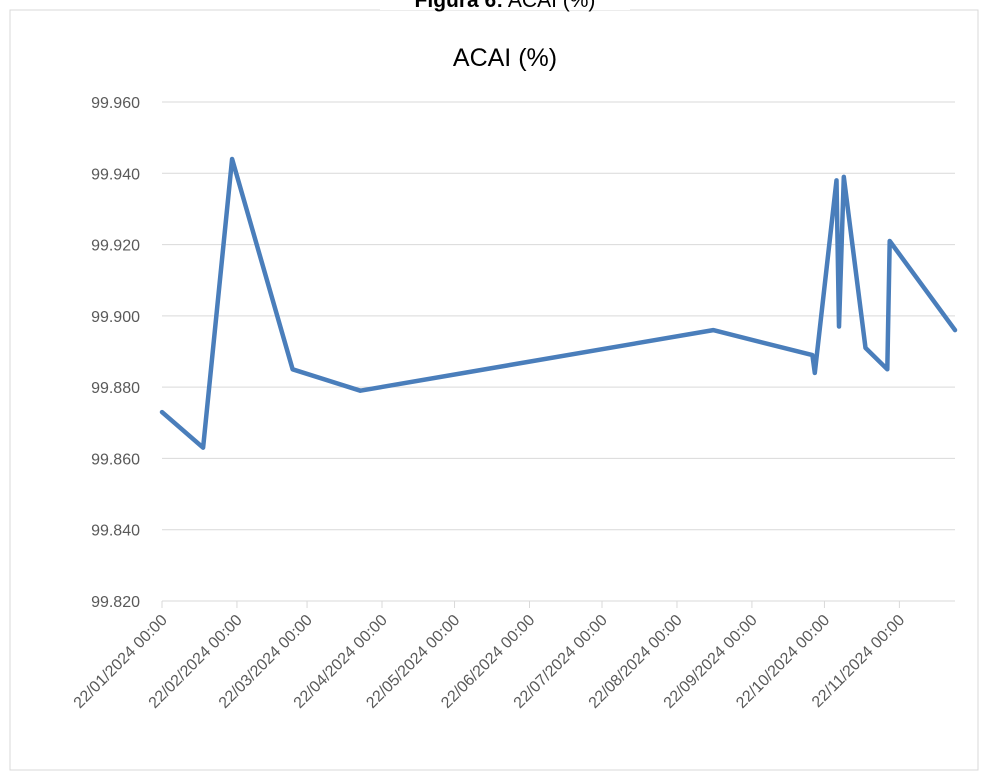 The image size is (988, 771). I want to click on chart-title: ACAI (%), so click(505, 58).